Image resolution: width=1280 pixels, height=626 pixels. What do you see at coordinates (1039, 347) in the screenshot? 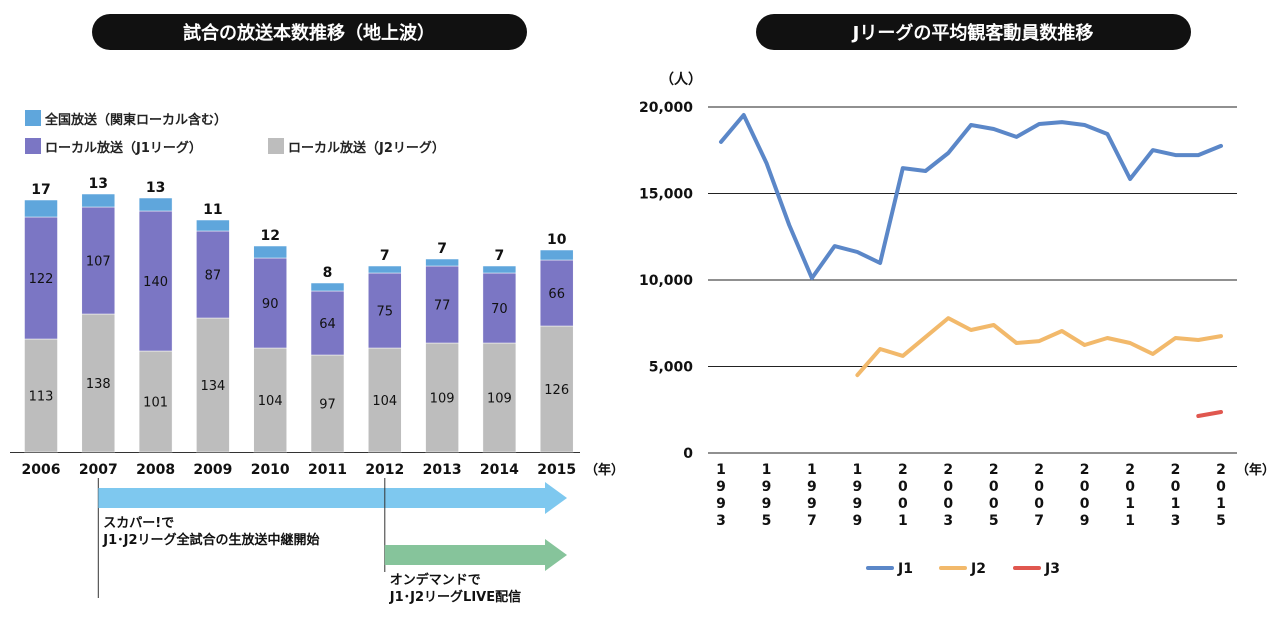
I see `series-line-j2` at bounding box center [1039, 347].